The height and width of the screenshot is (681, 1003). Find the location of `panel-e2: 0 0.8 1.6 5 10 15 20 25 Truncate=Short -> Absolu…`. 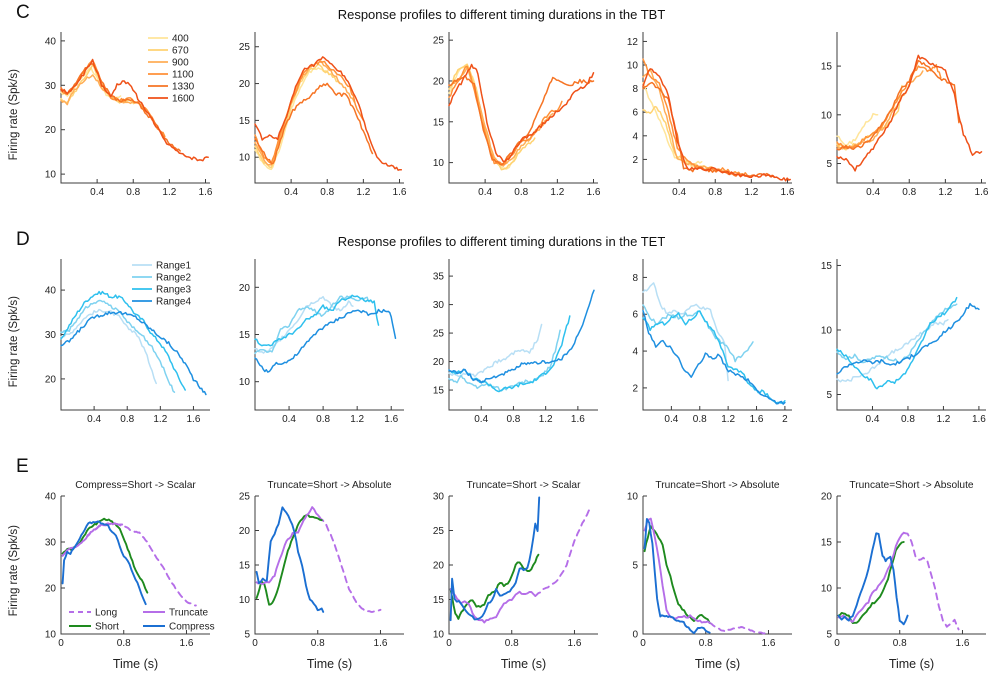

panel-e2: 0 0.8 1.6 5 10 15 20 25 Truncate=Short -> Absolu… is located at coordinates (321, 575).